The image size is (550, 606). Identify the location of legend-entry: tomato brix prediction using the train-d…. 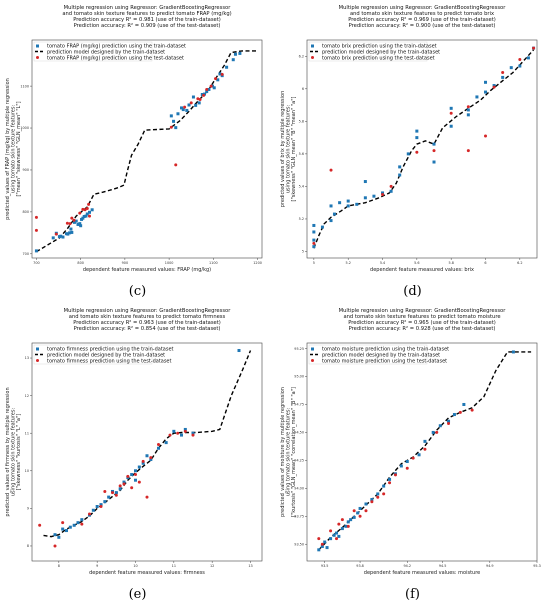
(379, 47).